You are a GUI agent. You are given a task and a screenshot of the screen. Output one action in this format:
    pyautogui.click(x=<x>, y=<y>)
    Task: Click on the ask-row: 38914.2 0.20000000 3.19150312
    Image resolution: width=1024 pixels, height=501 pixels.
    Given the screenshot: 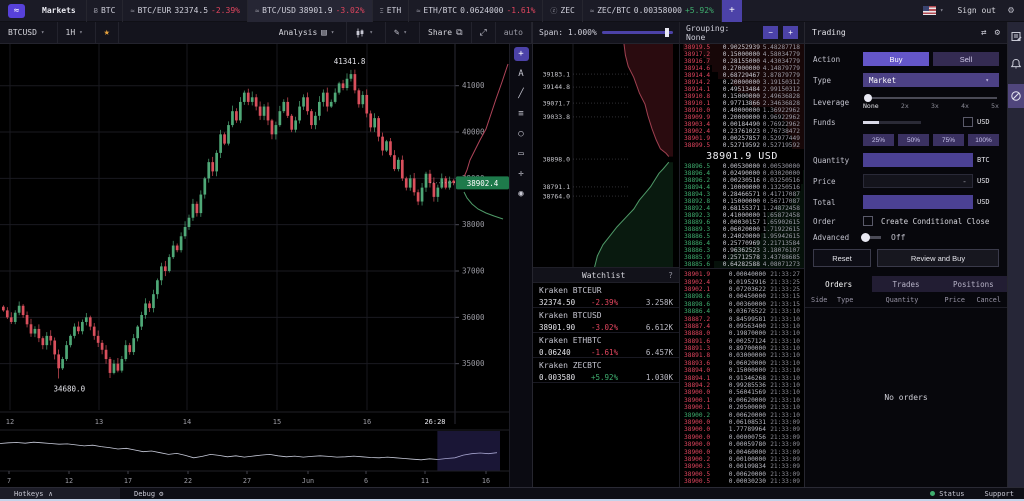 What is the action you would take?
    pyautogui.click(x=742, y=82)
    